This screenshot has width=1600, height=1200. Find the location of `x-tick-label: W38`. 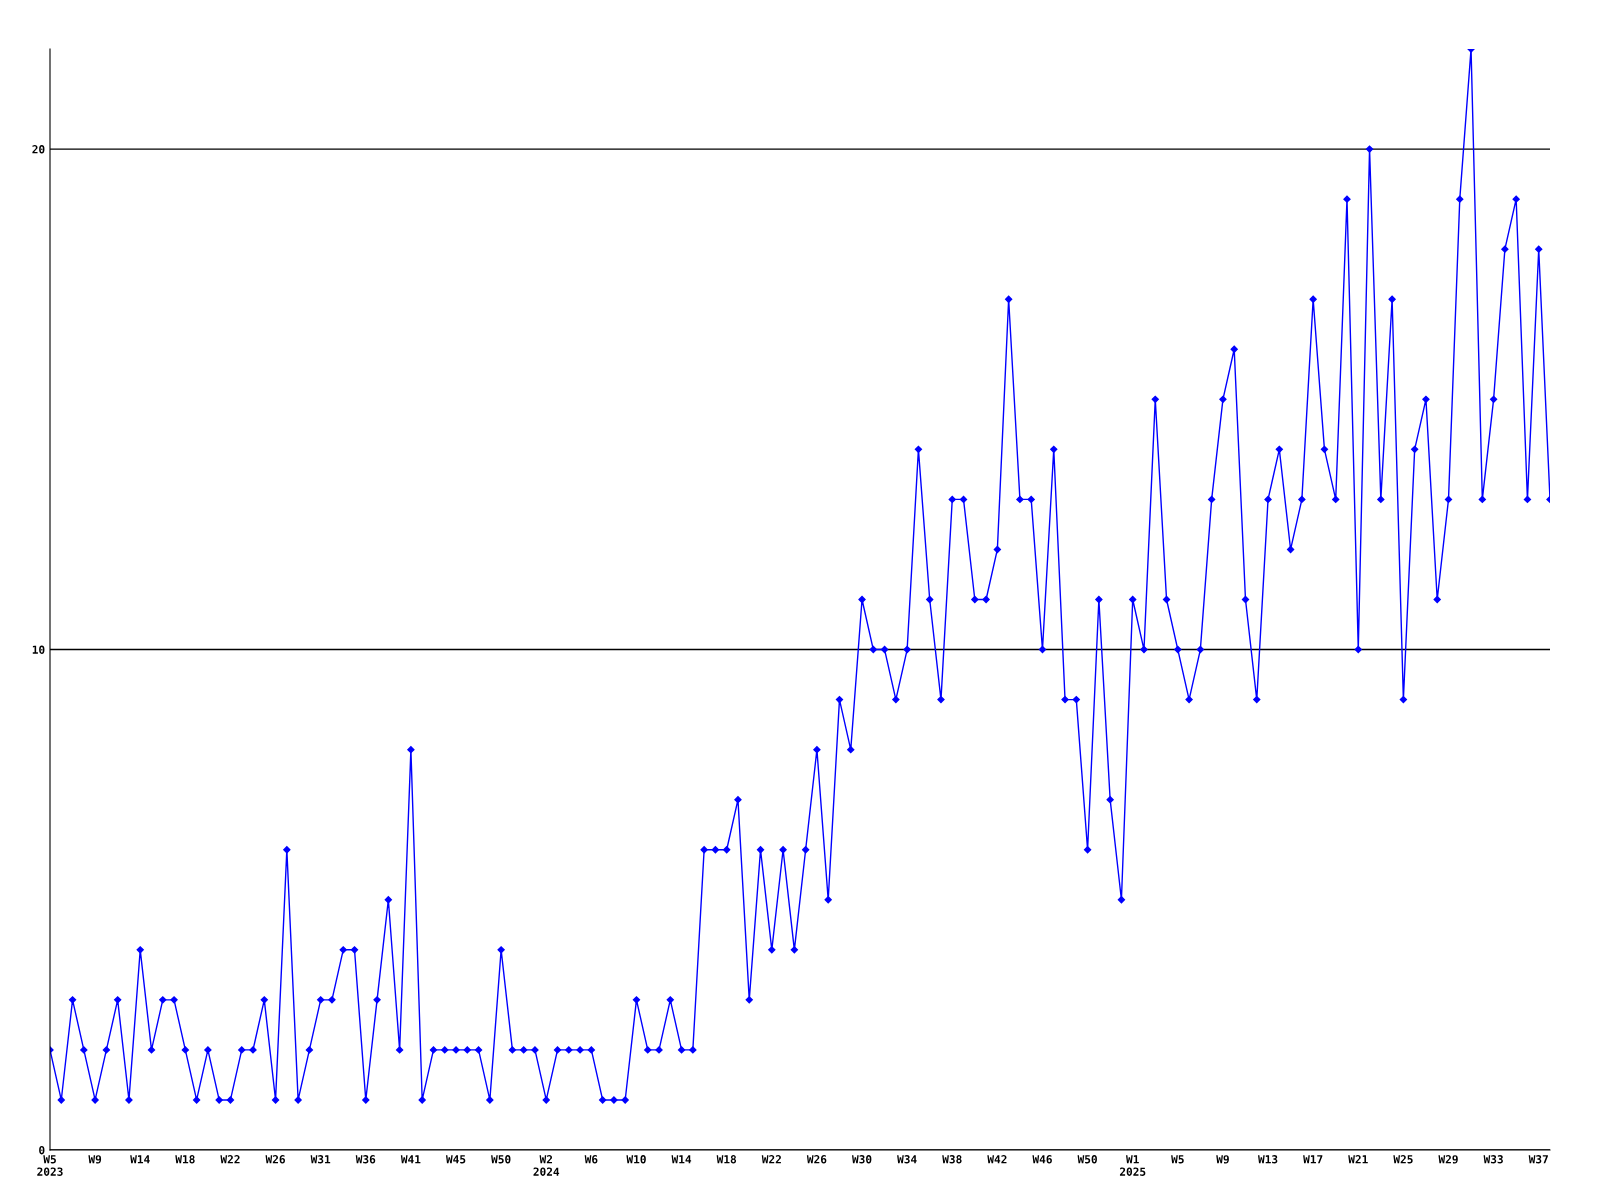

x-tick-label: W38 is located at coordinates (952, 1159).